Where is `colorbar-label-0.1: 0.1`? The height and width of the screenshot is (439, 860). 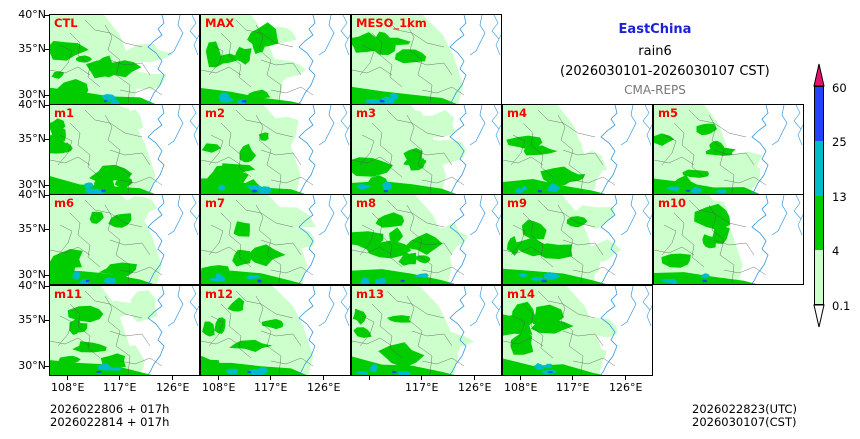
colorbar-label-0.1: 0.1 is located at coordinates (841, 306).